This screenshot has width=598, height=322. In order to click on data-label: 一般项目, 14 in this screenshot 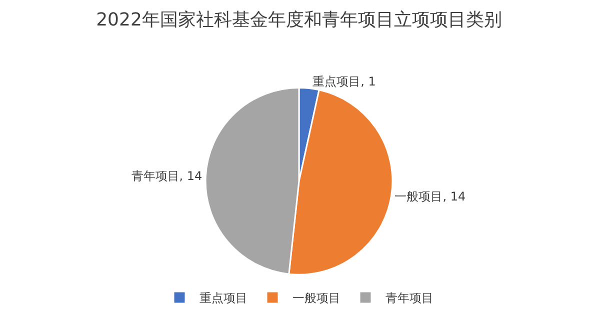, I will do `click(430, 196)`.